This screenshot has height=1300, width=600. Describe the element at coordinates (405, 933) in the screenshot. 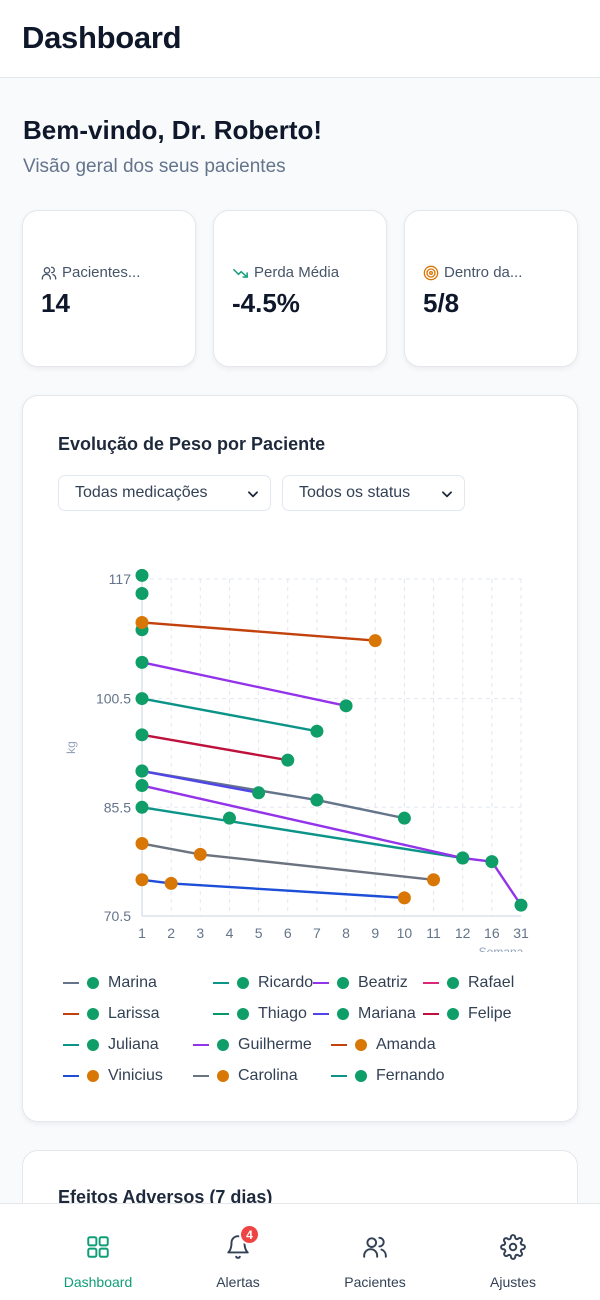

I see `x-tick-label: 10` at that location.